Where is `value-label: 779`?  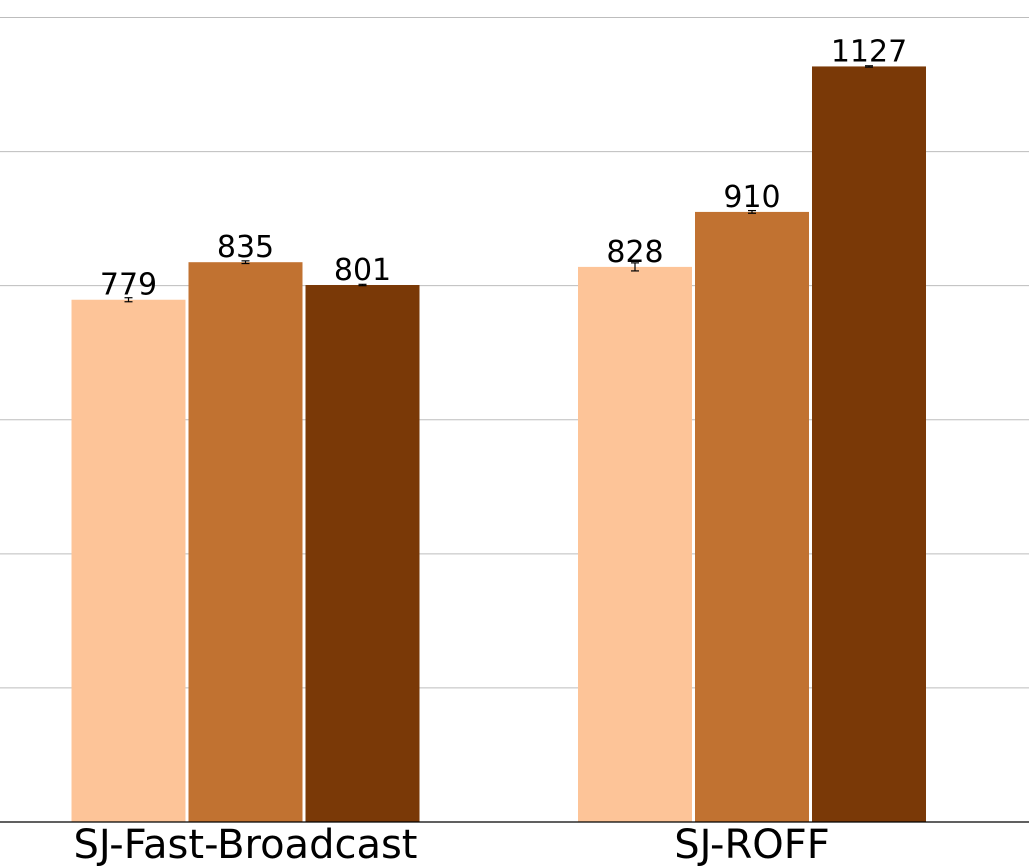
value-label: 779 is located at coordinates (128, 285).